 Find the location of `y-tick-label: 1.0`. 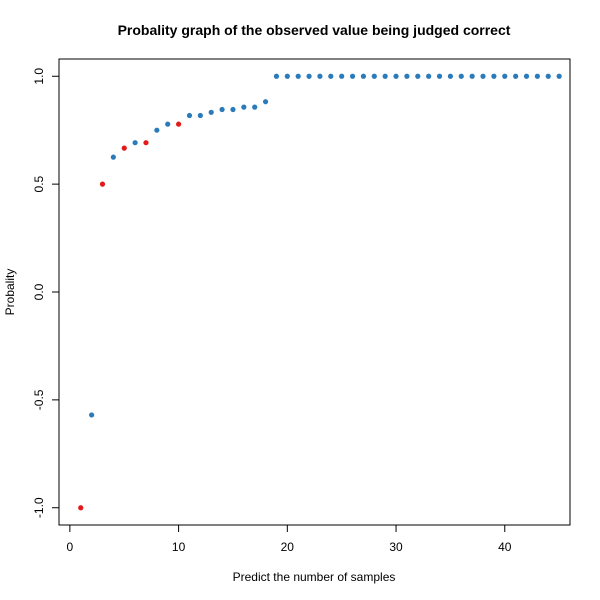

y-tick-label: 1.0 is located at coordinates (39, 76).